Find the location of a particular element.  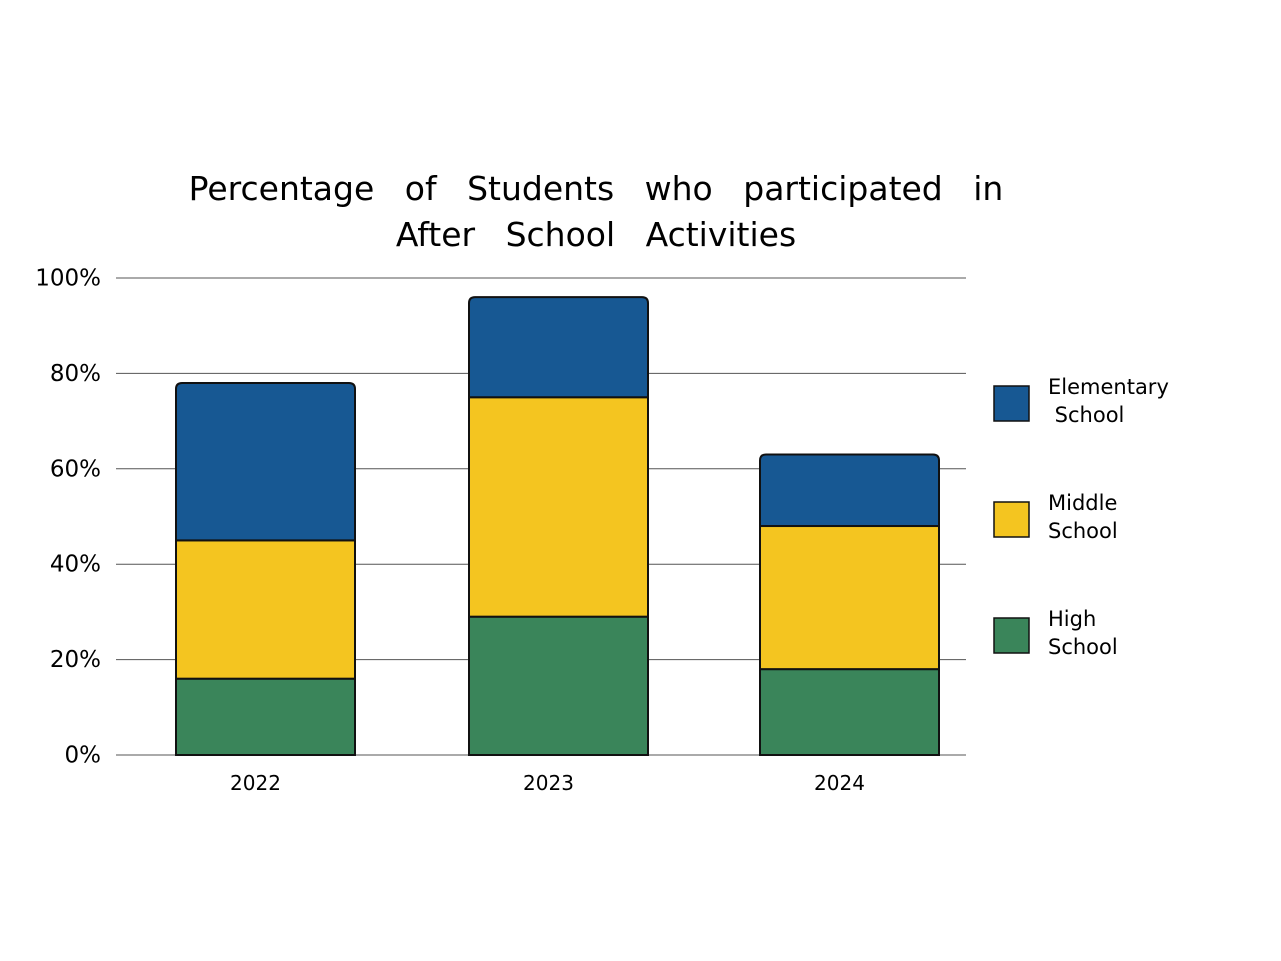

bar-2024-elementary-school is located at coordinates (849, 490).